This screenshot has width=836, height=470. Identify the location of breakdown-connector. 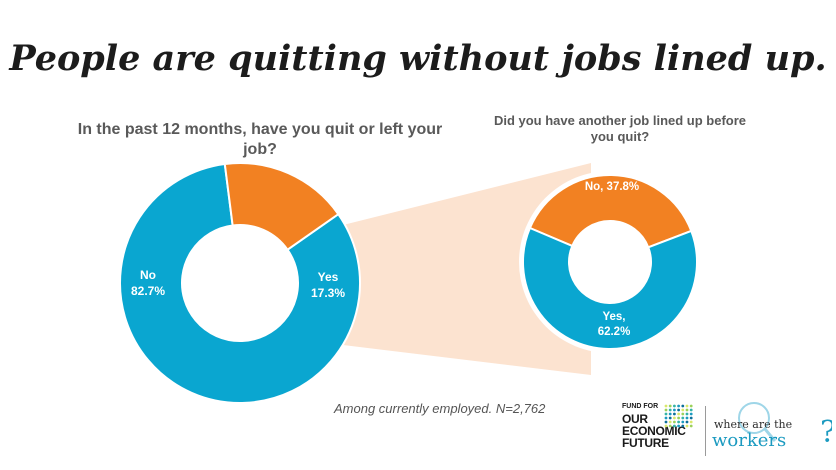
(467, 269).